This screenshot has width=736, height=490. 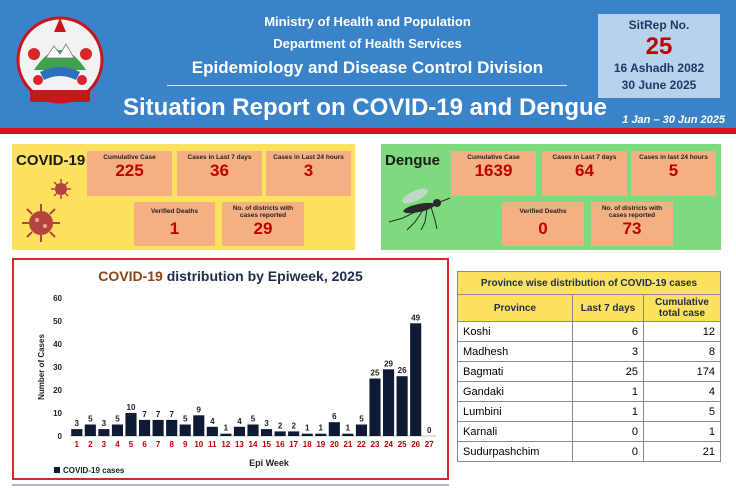 What do you see at coordinates (239, 444) in the screenshot?
I see `x-tick-label: 13` at bounding box center [239, 444].